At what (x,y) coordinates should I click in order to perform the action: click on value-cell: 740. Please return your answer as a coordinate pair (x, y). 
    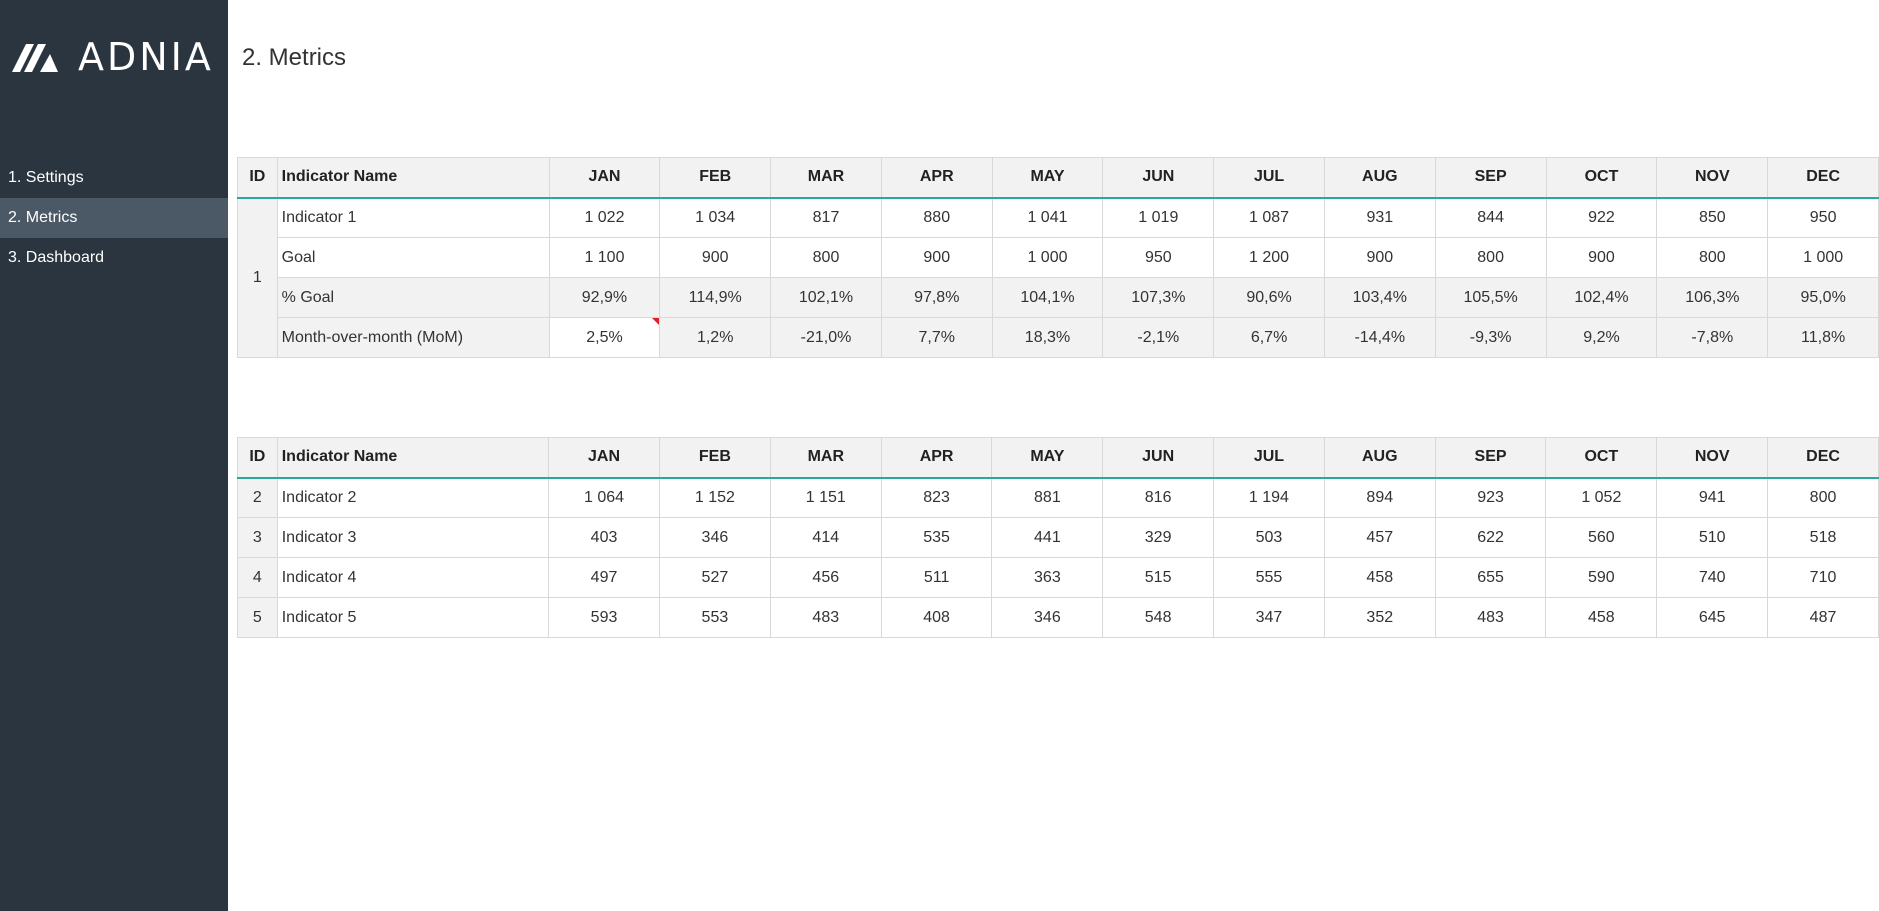
    Looking at the image, I should click on (1712, 577).